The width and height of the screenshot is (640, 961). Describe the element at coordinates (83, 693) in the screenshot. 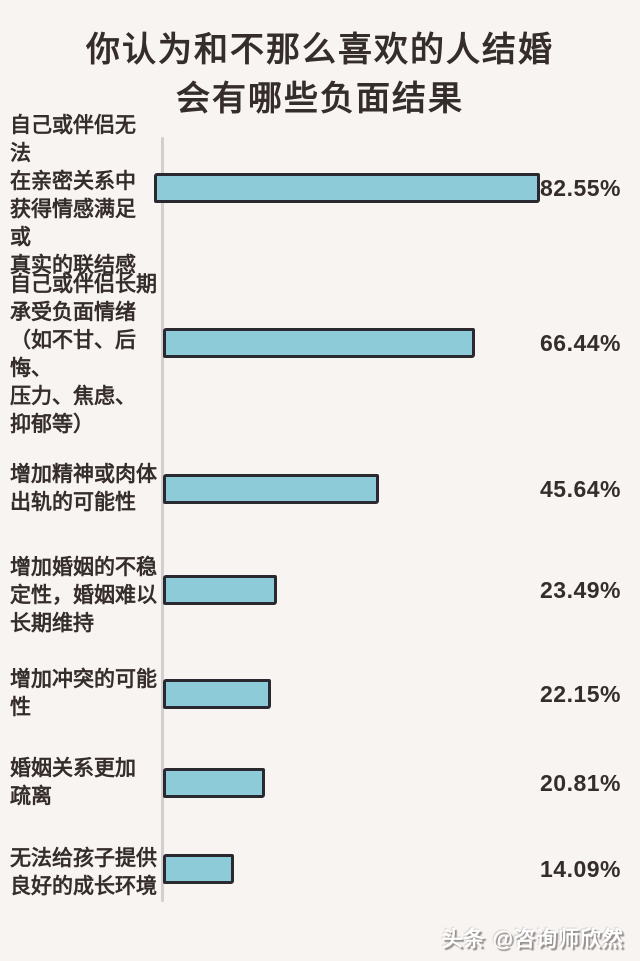

I see `category-label: 增加冲突的可能 性` at that location.